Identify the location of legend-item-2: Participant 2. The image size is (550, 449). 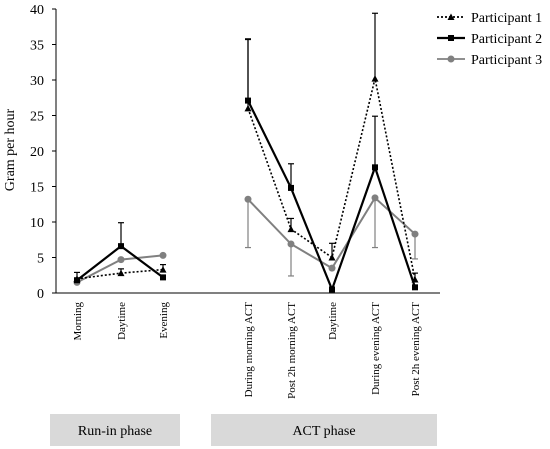
(489, 39).